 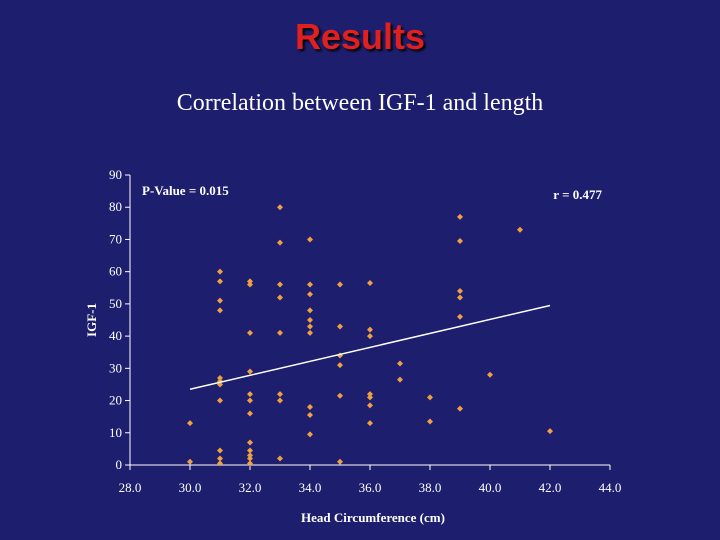 What do you see at coordinates (115, 238) in the screenshot?
I see `y-tick-label: 70` at bounding box center [115, 238].